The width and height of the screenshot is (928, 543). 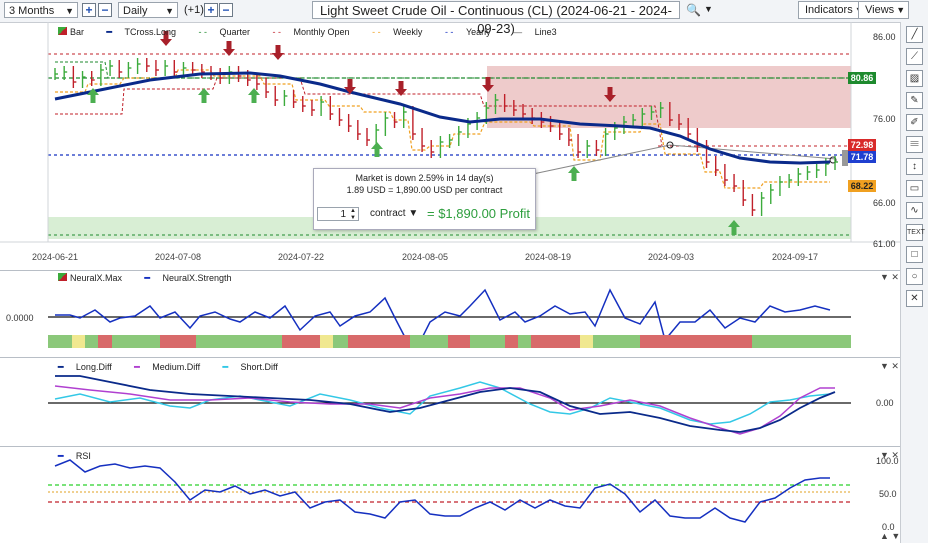 What do you see at coordinates (884, 119) in the screenshot?
I see `price-tick: 76.00` at bounding box center [884, 119].